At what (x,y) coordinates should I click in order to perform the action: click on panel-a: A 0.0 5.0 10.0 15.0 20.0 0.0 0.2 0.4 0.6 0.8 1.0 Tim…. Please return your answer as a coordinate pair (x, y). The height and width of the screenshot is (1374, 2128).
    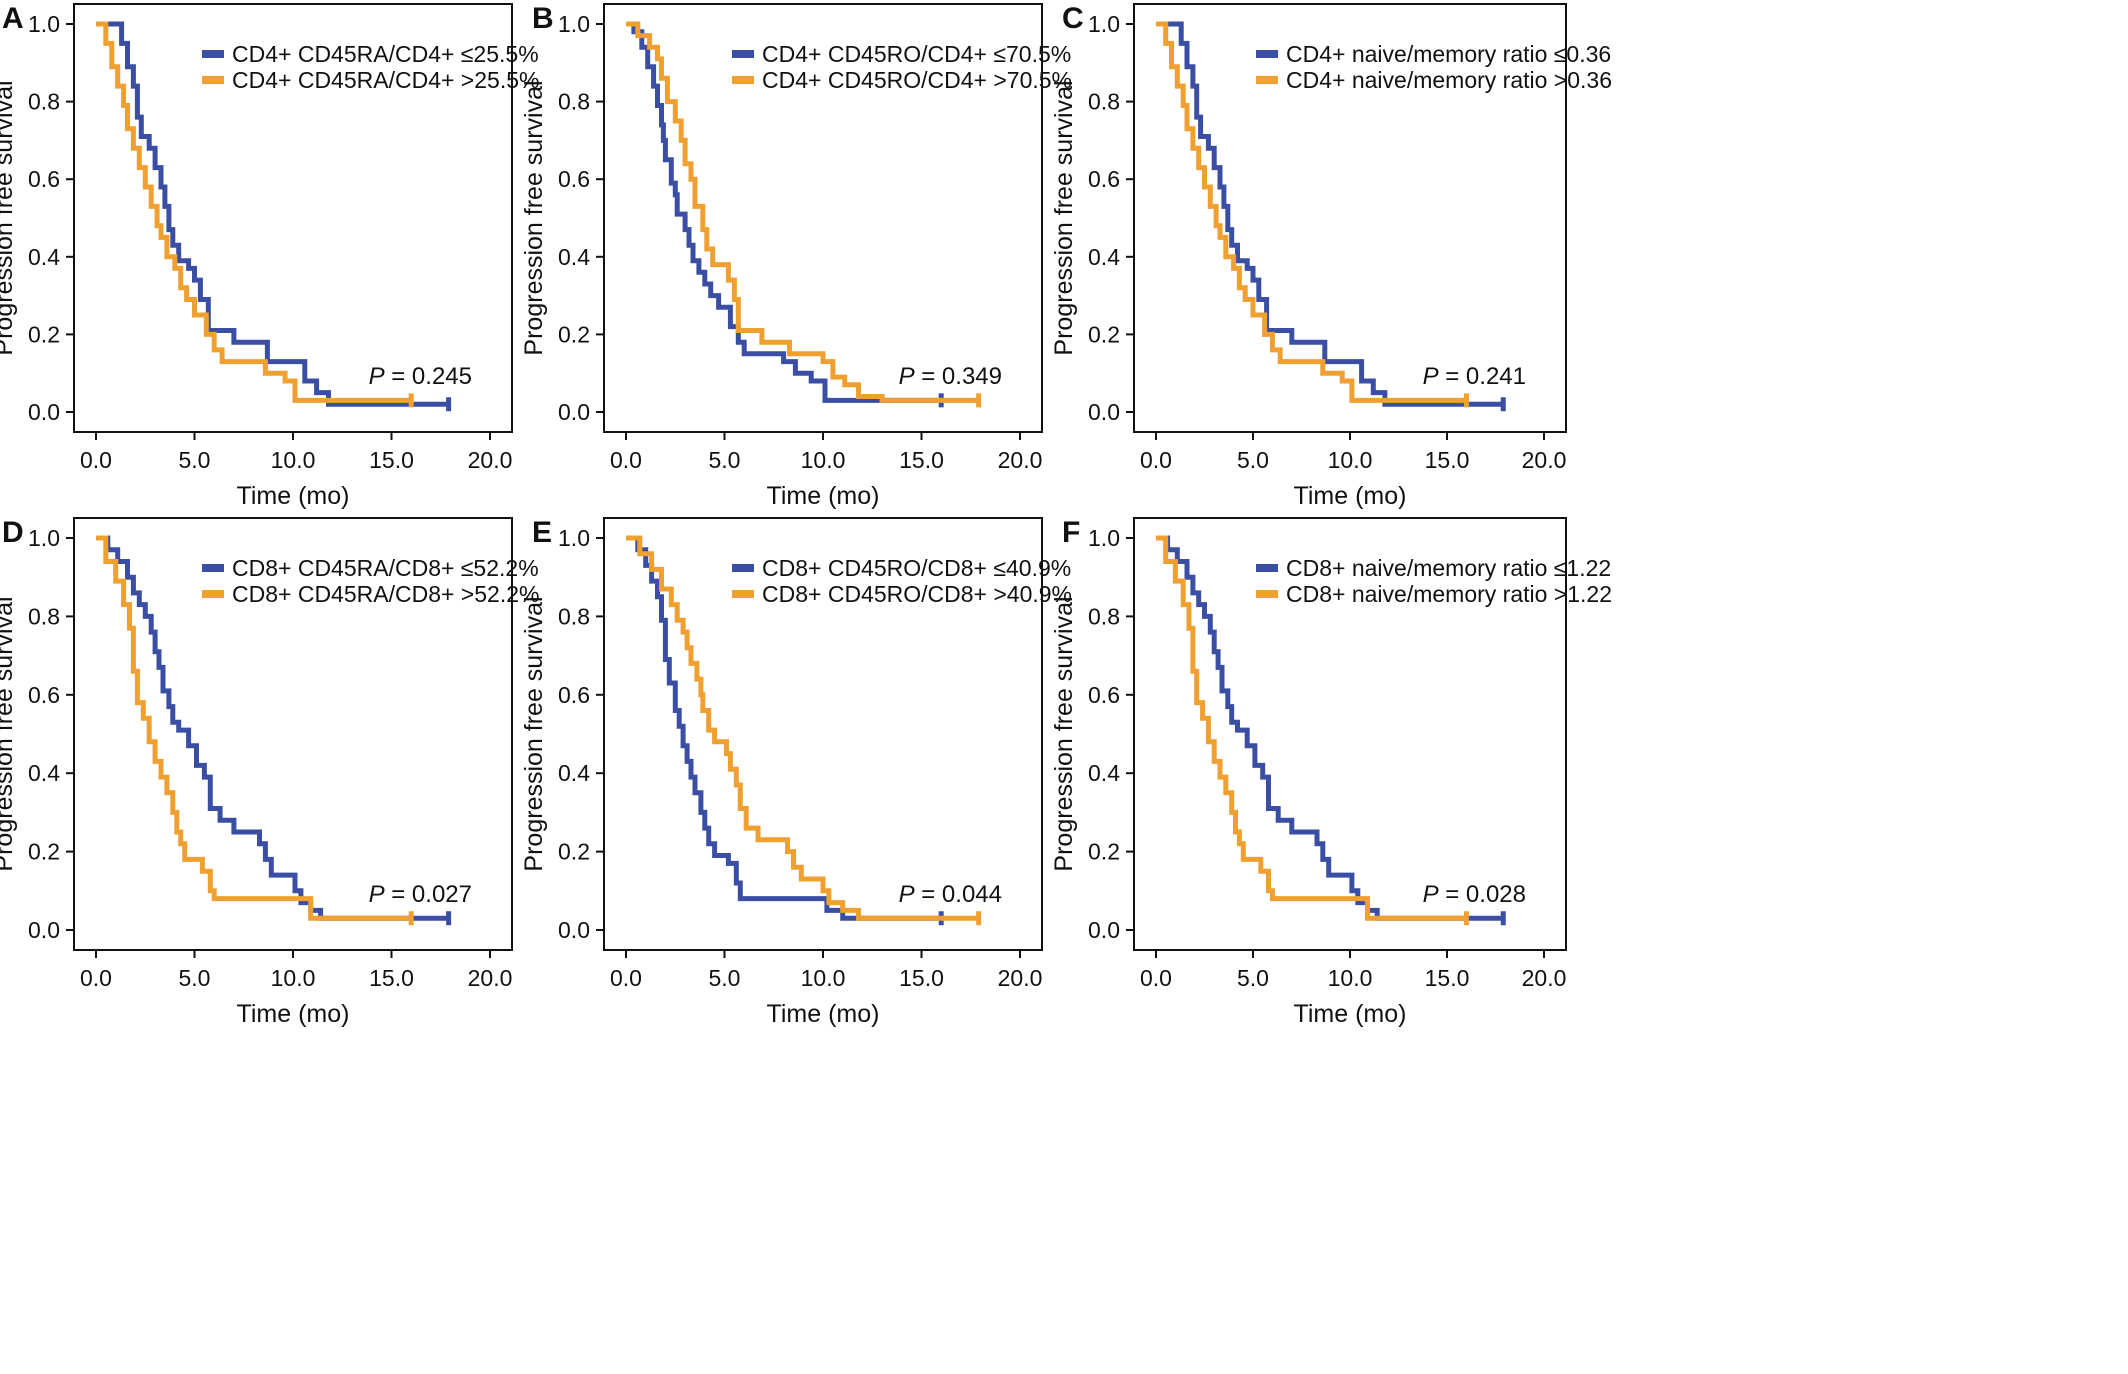
    Looking at the image, I should click on (269, 256).